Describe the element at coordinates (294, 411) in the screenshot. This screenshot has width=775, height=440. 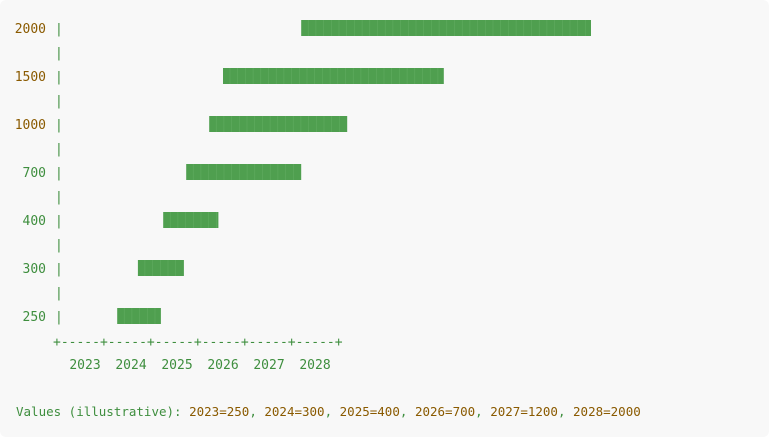
I see `caption-value: 2024=300` at that location.